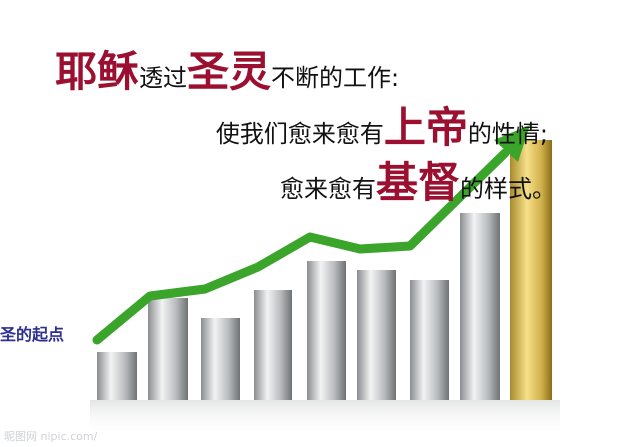  I want to click on watermark: 昵图网 nipic.com/, so click(51, 436).